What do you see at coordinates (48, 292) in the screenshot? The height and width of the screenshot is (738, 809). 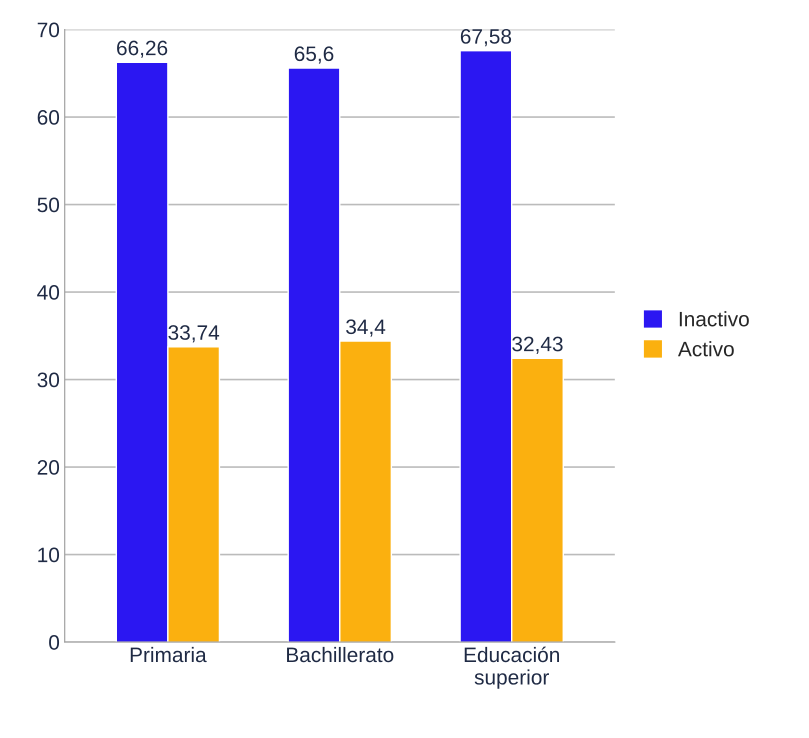 I see `y-tick-label: 40` at bounding box center [48, 292].